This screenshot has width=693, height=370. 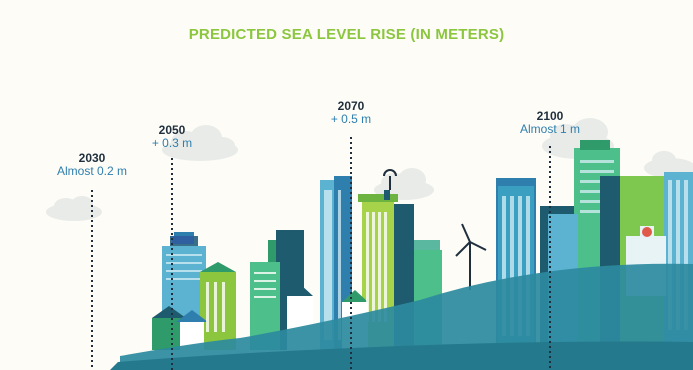 I want to click on milestone-2030: 2030 Almost 0.2 m, so click(x=92, y=165).